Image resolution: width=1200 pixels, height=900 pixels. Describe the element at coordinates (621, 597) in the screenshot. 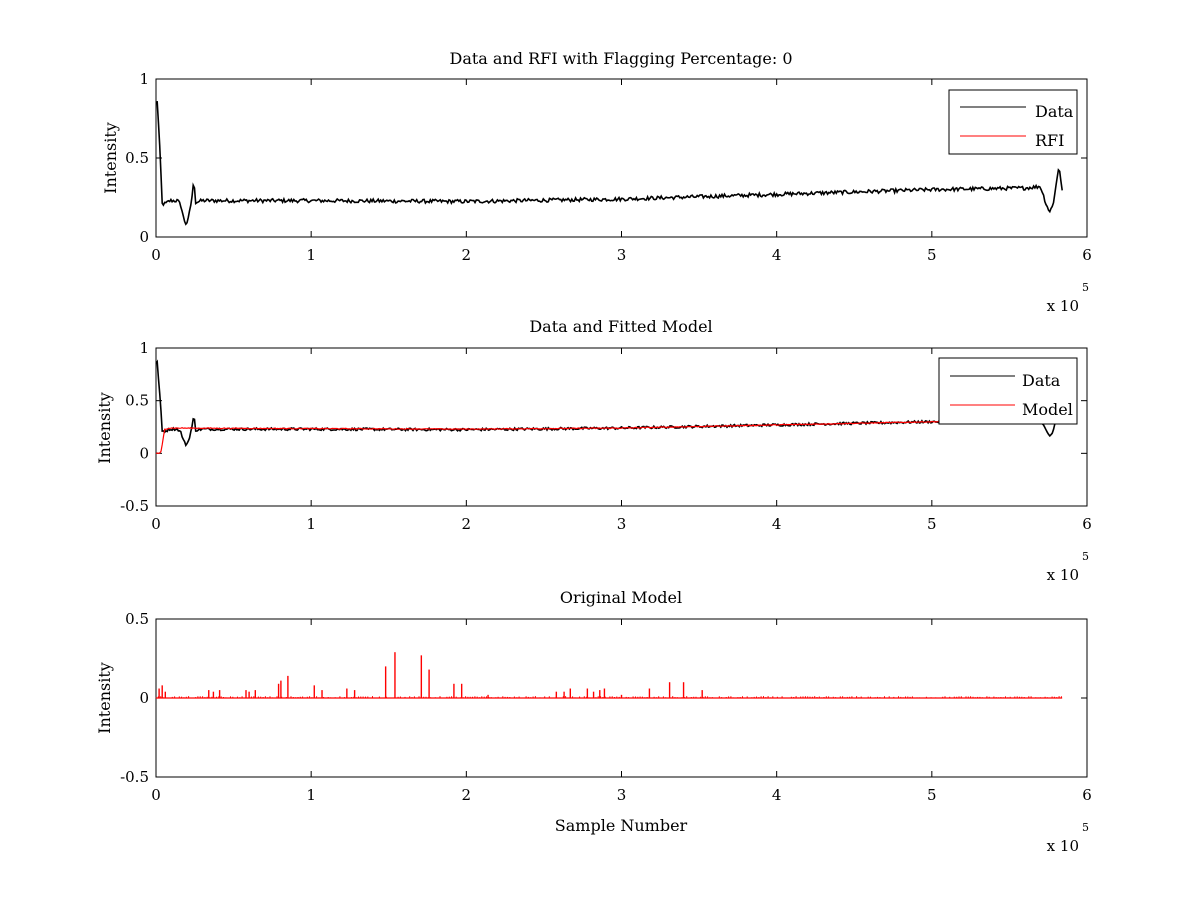

I see `subplot-3-title: Original Model` at that location.